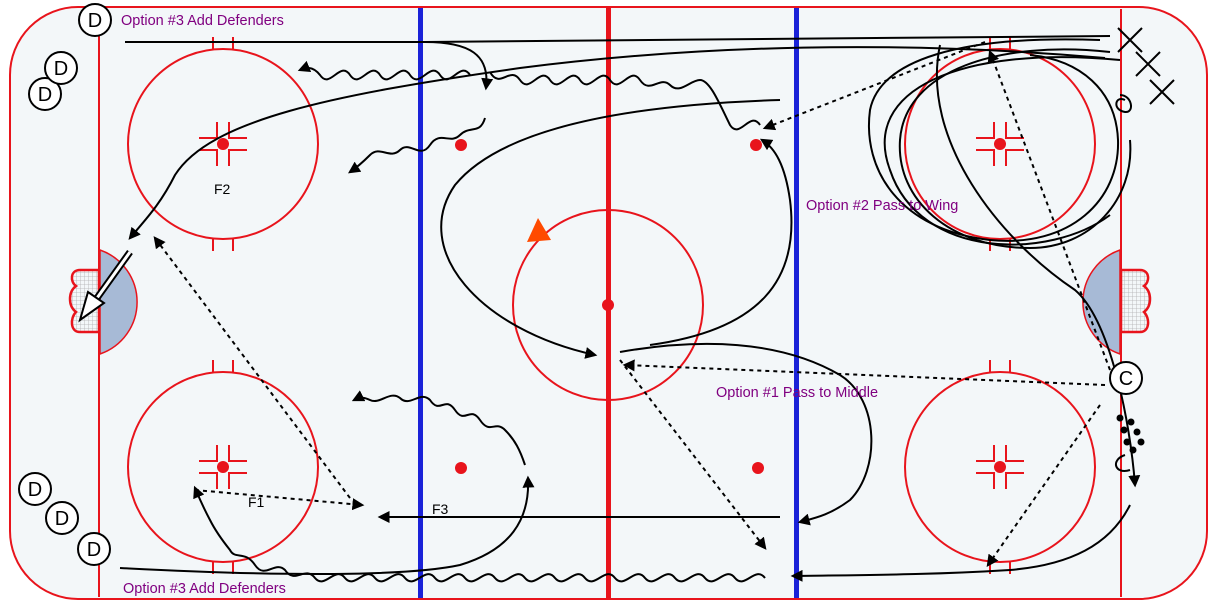  Describe the element at coordinates (440, 509) in the screenshot. I see `label-f3: F3` at that location.